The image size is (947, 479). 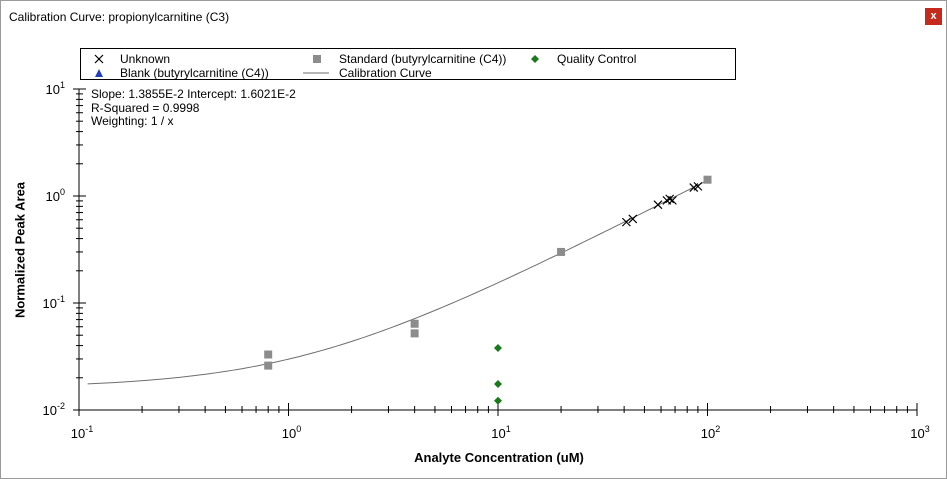 I want to click on x-tick-label: 10⁻¹, so click(x=82, y=432).